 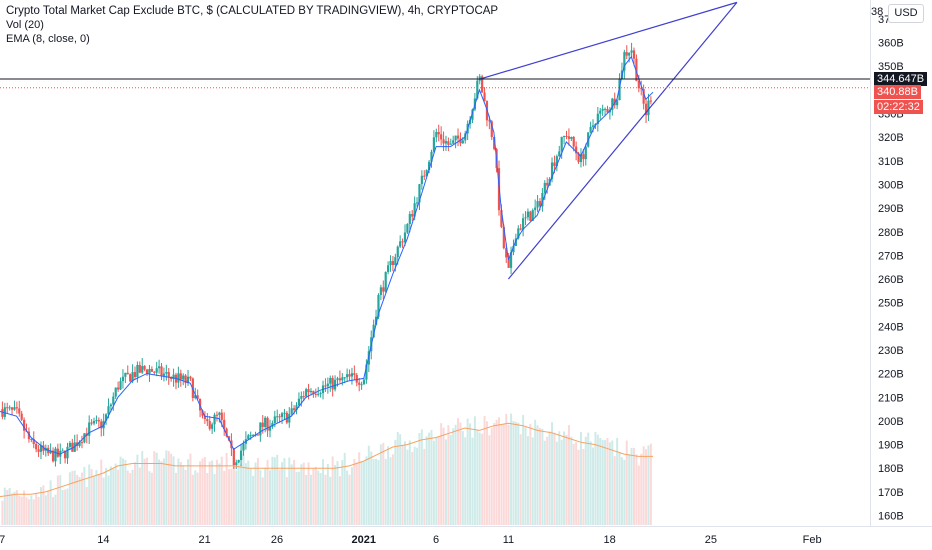 I want to click on top-price-label-cut: 38, so click(x=877, y=12).